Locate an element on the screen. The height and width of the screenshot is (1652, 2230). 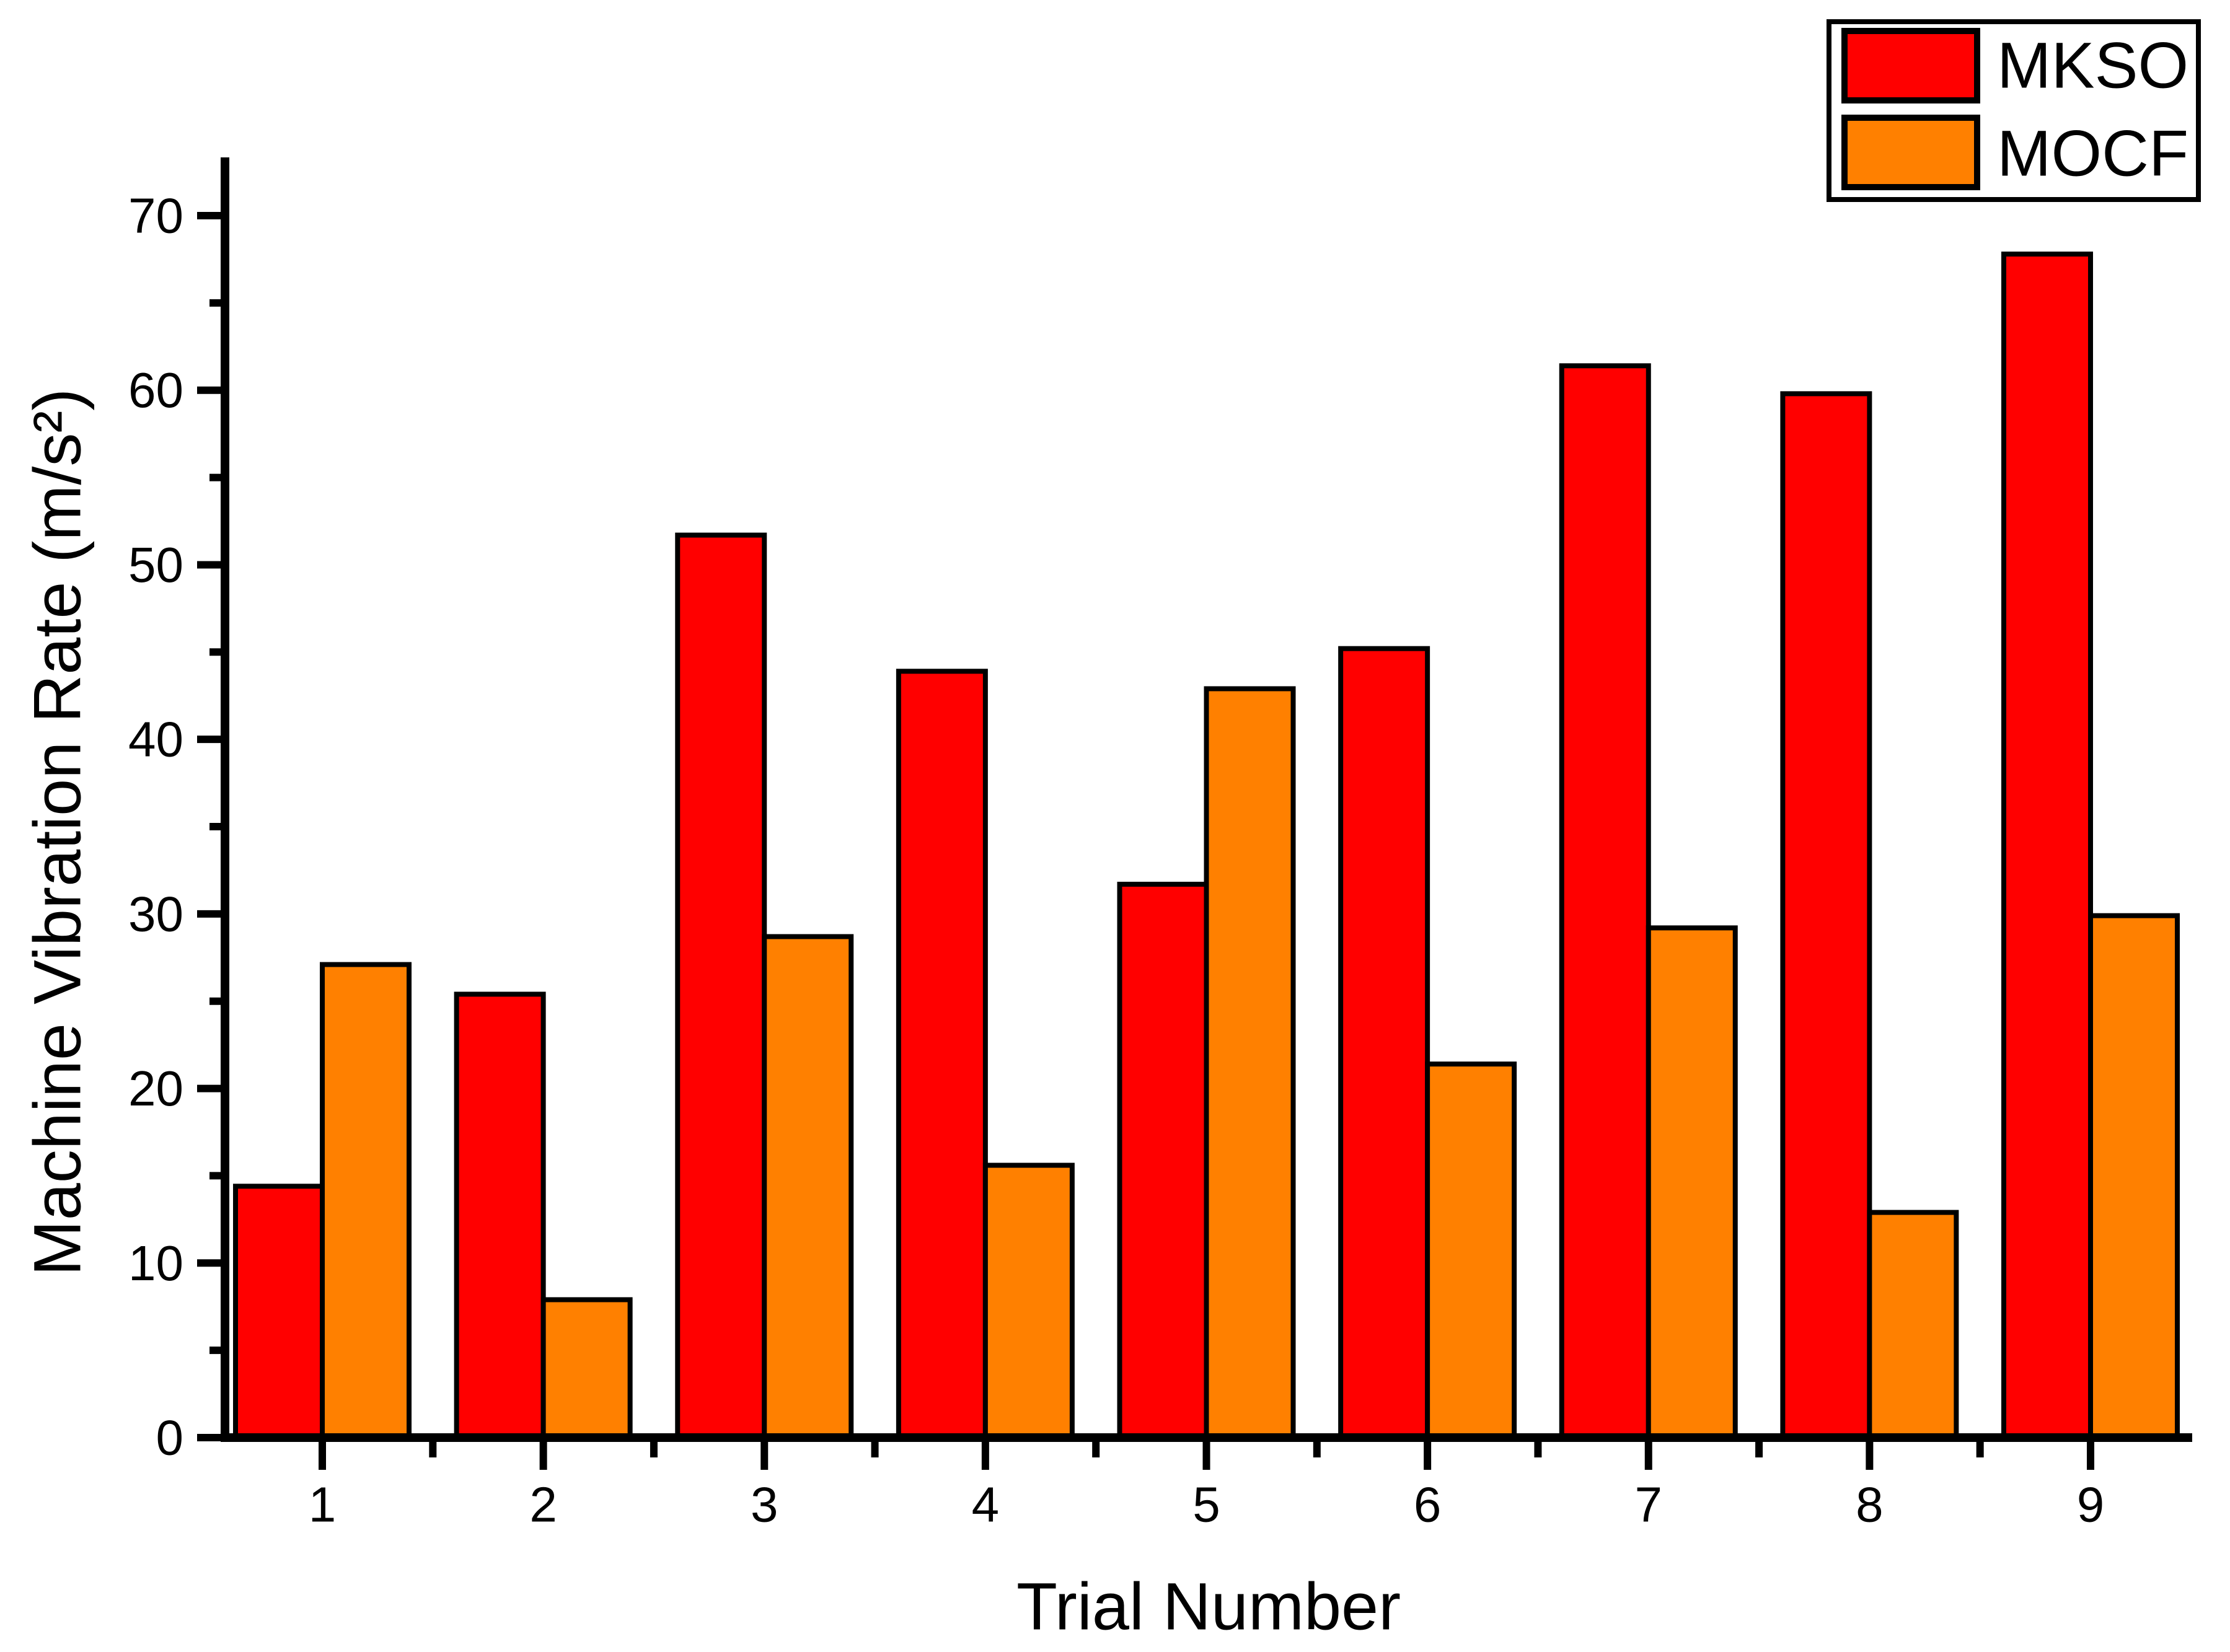
x-tick-label: 4 is located at coordinates (986, 1504).